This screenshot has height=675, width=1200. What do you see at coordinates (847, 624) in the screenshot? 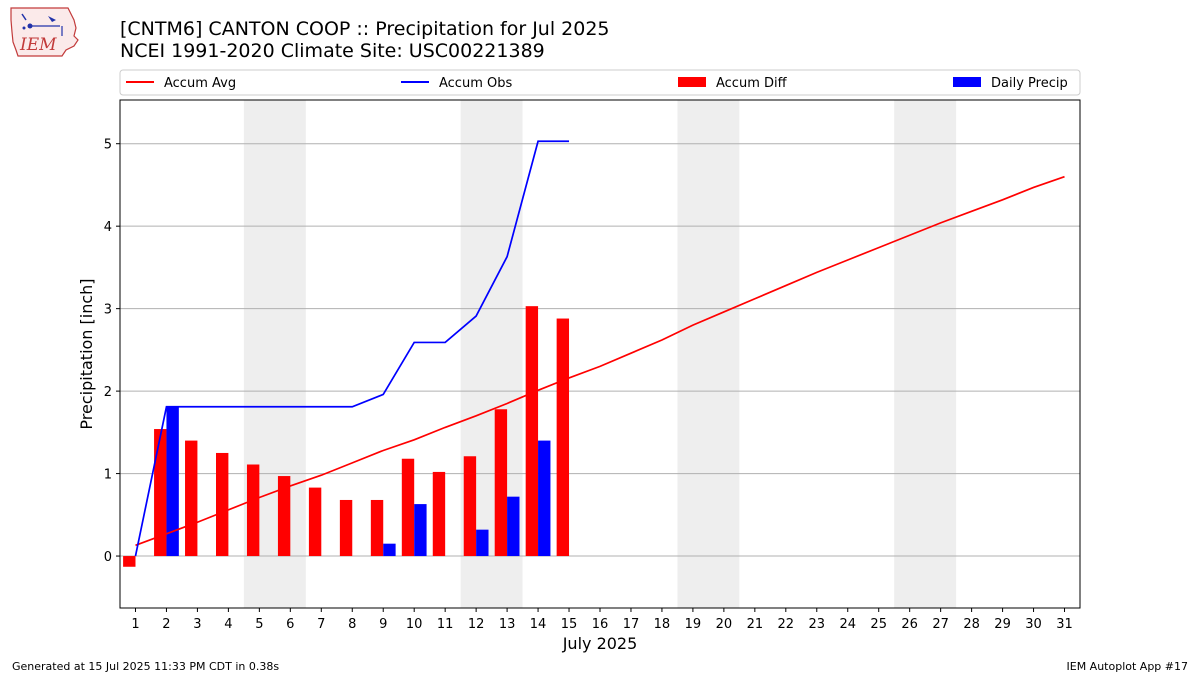
I see `x-tick-label: 24` at bounding box center [847, 624].